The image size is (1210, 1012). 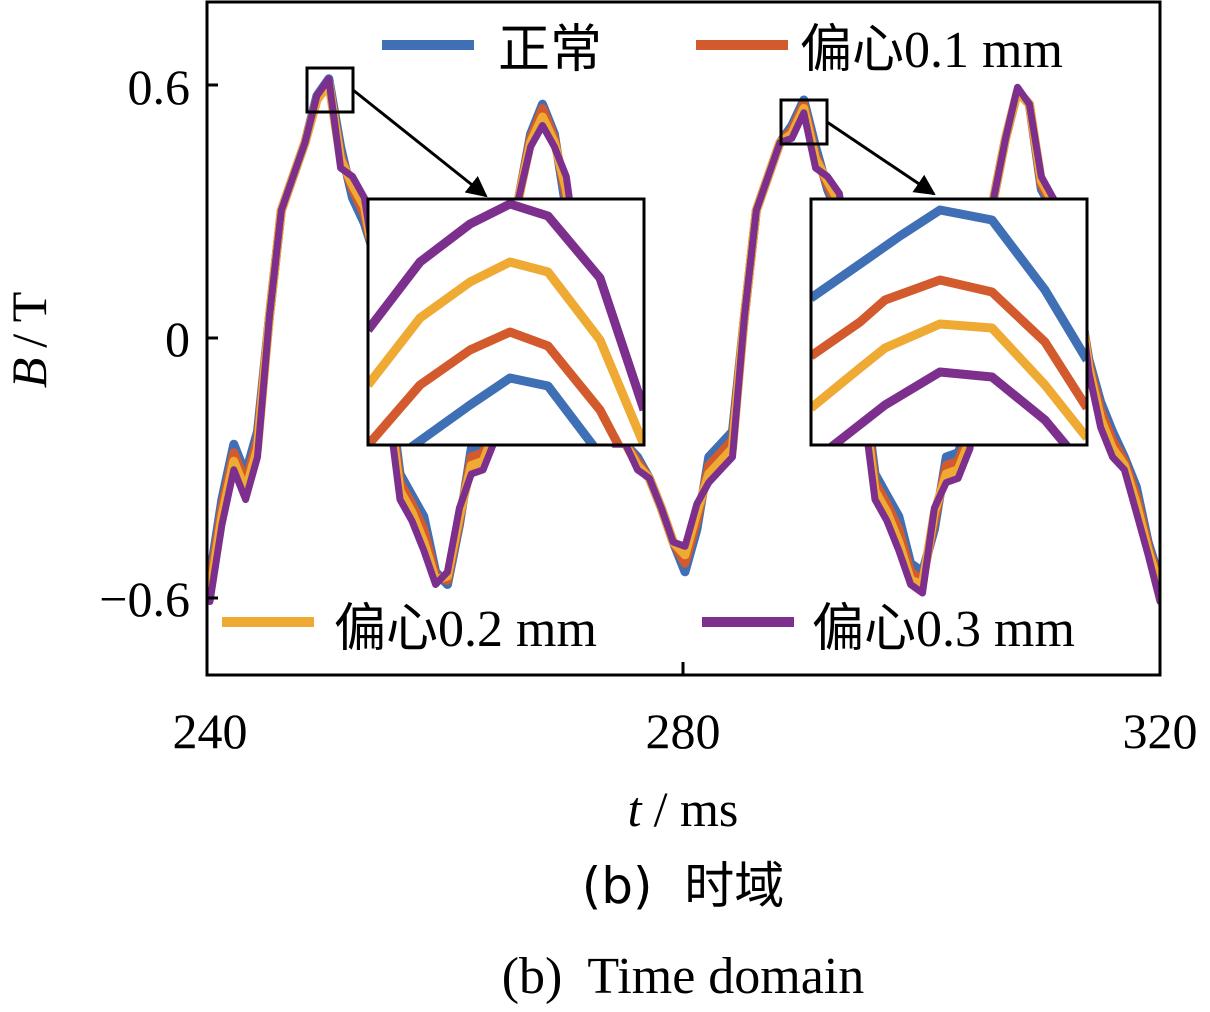 What do you see at coordinates (931, 50) in the screenshot?
I see `legend-label: 偏心0.1 mm` at bounding box center [931, 50].